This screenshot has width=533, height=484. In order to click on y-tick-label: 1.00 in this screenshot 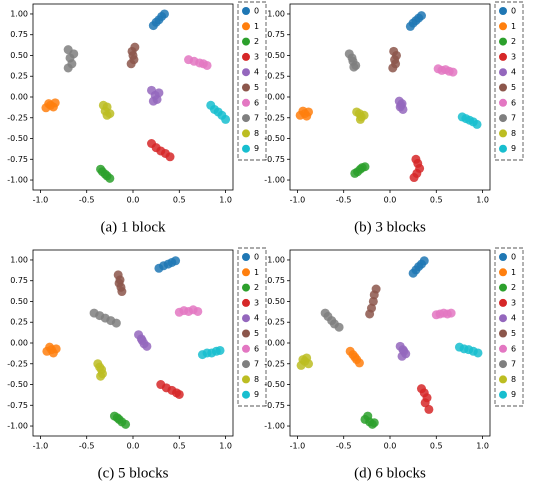, I will do `click(276, 13)`.